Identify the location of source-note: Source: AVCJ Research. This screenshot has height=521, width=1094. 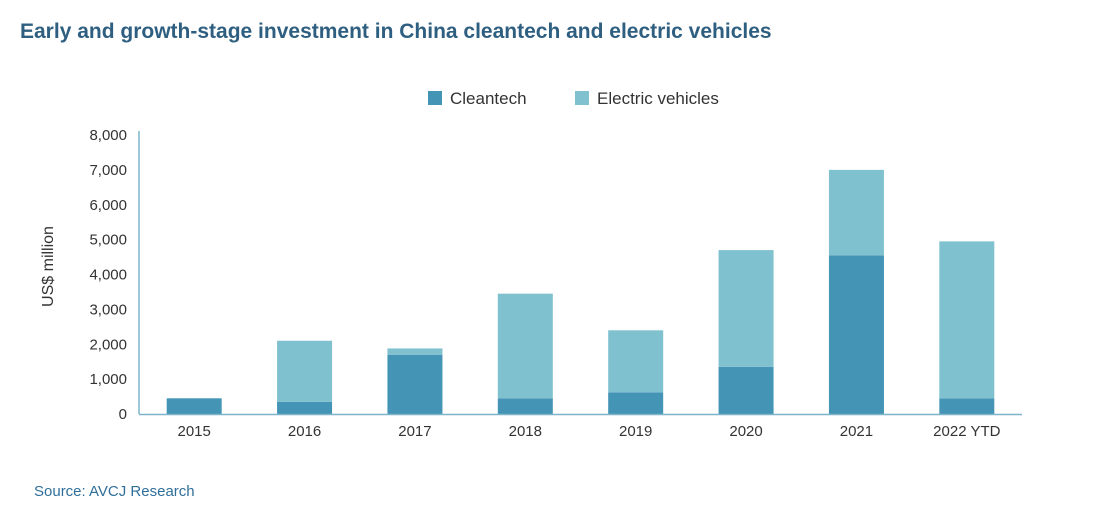
(114, 491).